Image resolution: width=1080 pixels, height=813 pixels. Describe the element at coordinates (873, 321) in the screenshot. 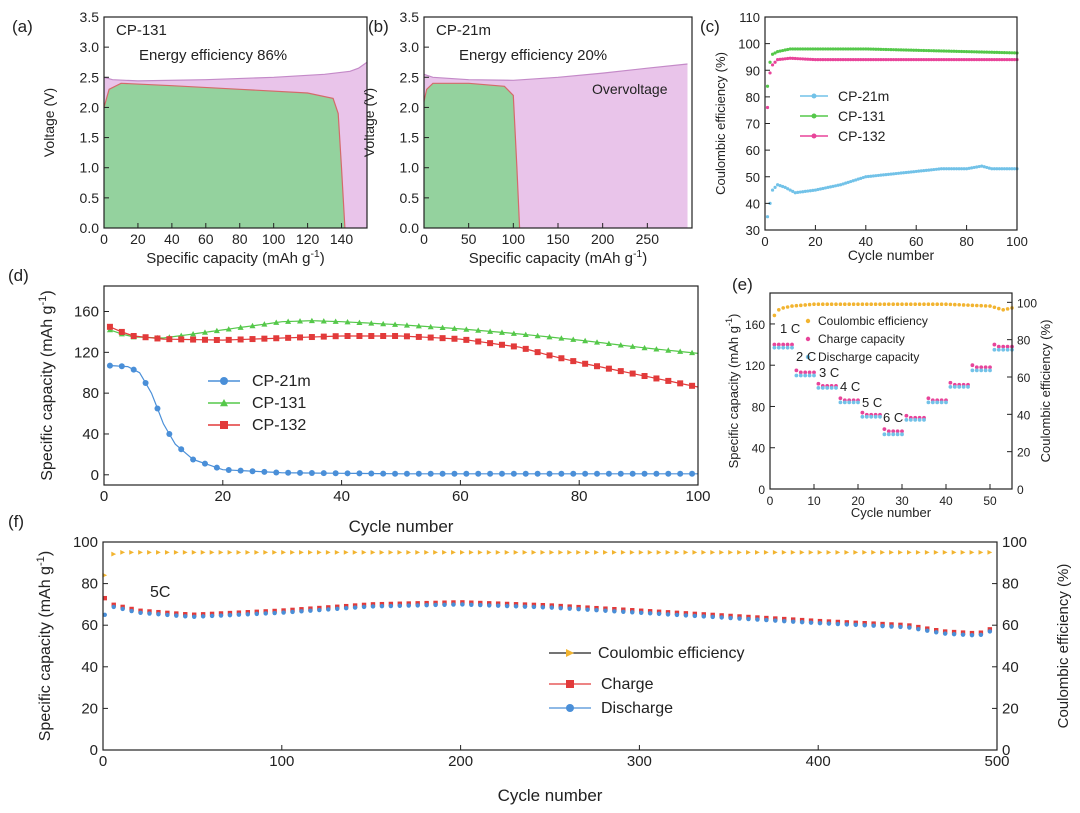

I see `legend-label-e: Coulombic efficiency` at that location.